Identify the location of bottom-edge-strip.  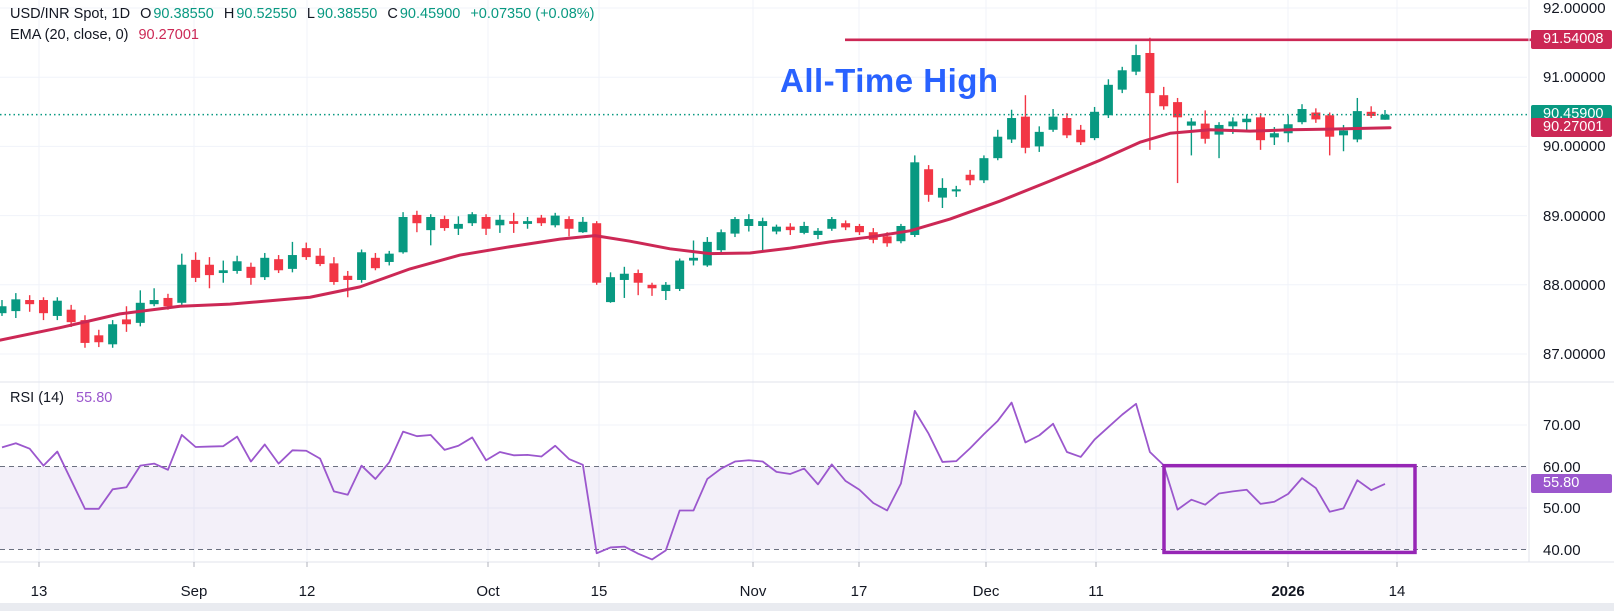
(807, 607).